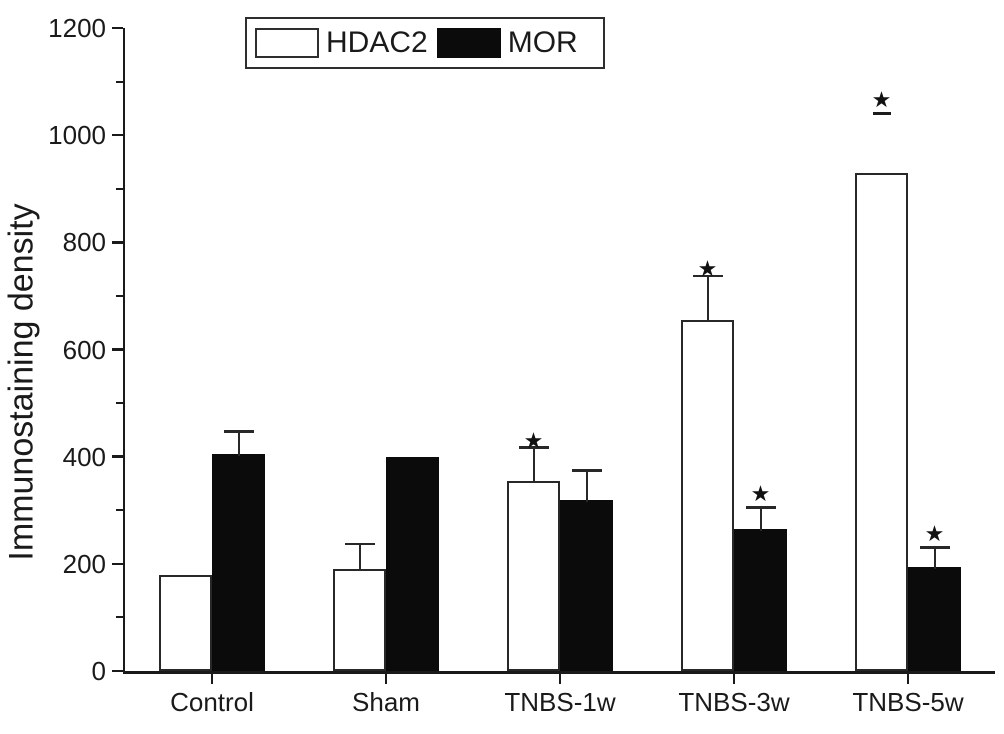 The width and height of the screenshot is (1004, 734). Describe the element at coordinates (84, 563) in the screenshot. I see `y-axis-tick-label: 200` at that location.